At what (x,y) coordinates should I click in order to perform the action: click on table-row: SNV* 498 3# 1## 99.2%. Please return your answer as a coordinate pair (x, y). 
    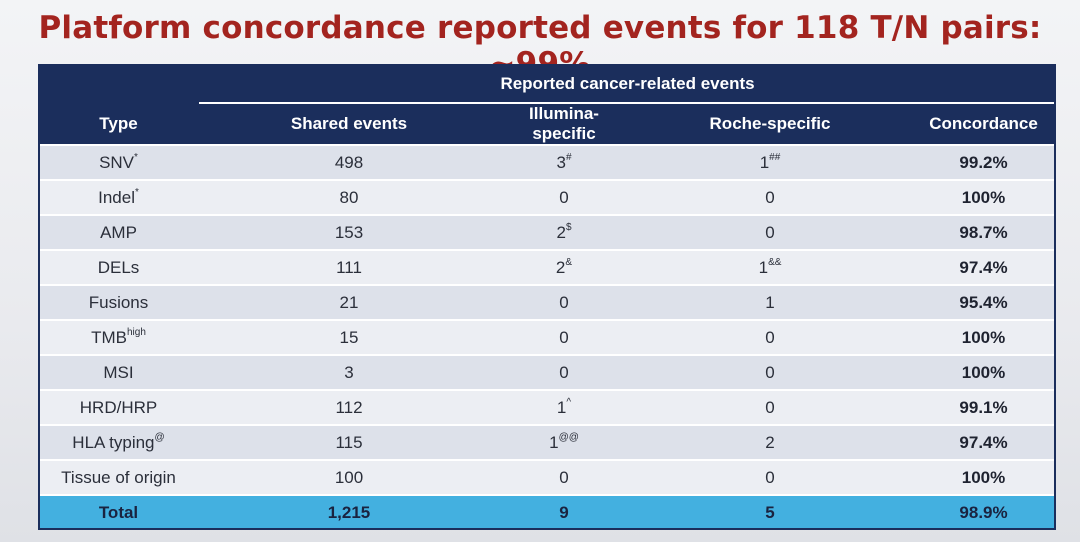
    Looking at the image, I should click on (547, 162).